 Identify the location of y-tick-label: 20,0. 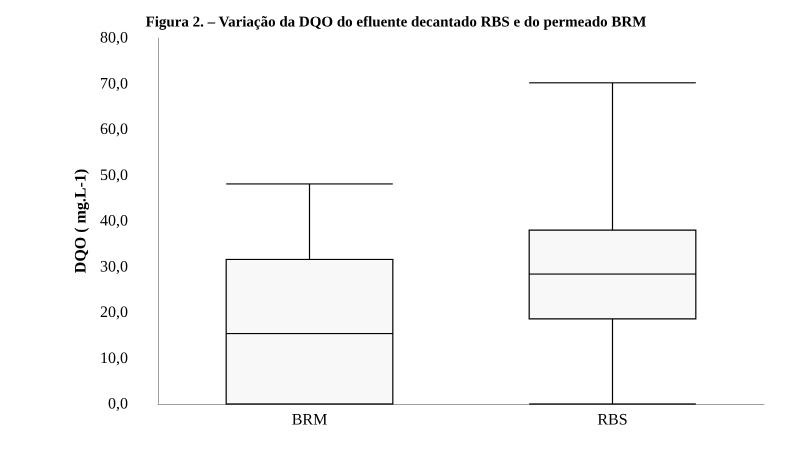
(114, 312).